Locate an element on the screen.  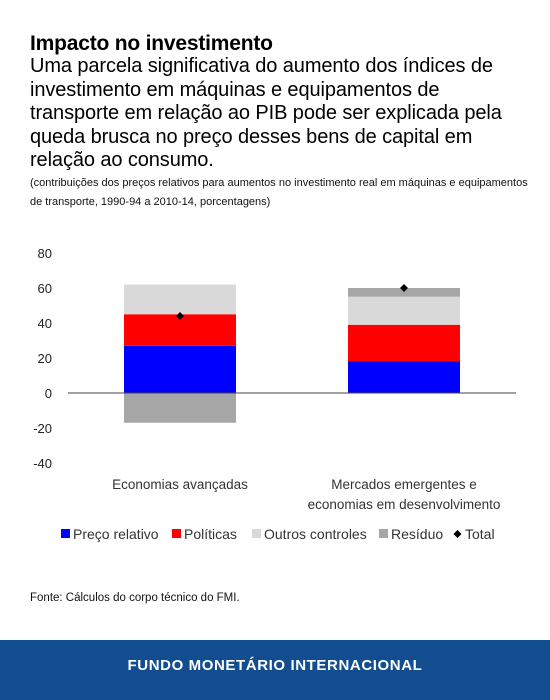
legend-label: Total is located at coordinates (480, 534).